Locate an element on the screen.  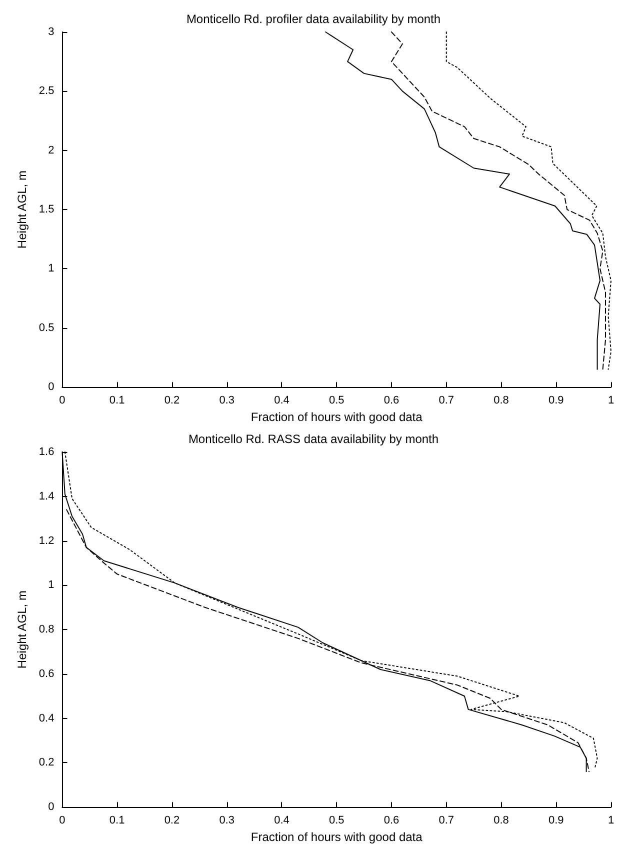
y-tick-label: 0.6 is located at coordinates (46, 674).